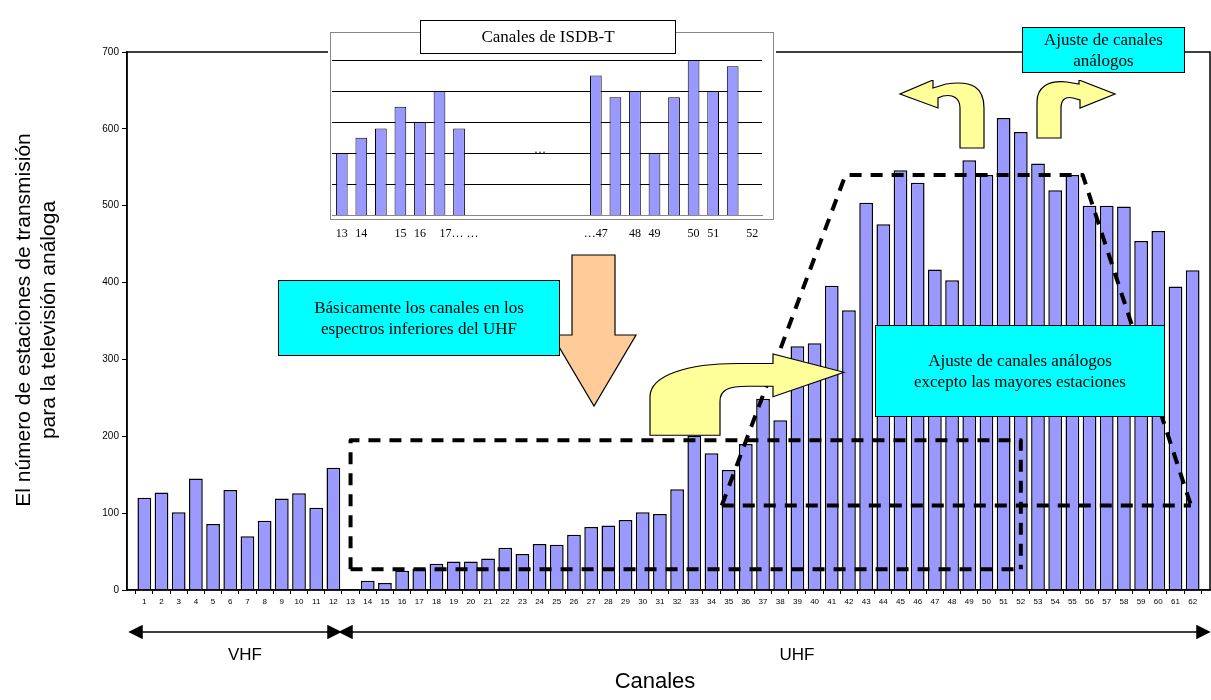 This screenshot has width=1211, height=700. I want to click on x-tick-label: …47, so click(595, 232).